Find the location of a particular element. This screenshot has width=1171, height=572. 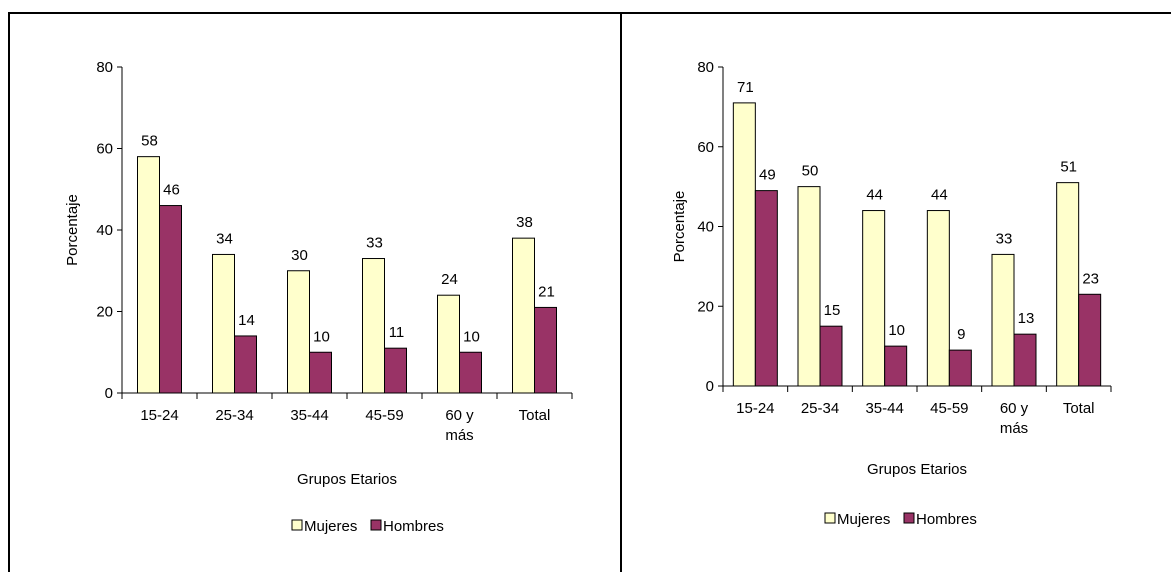

data-label: 46 is located at coordinates (171, 190).